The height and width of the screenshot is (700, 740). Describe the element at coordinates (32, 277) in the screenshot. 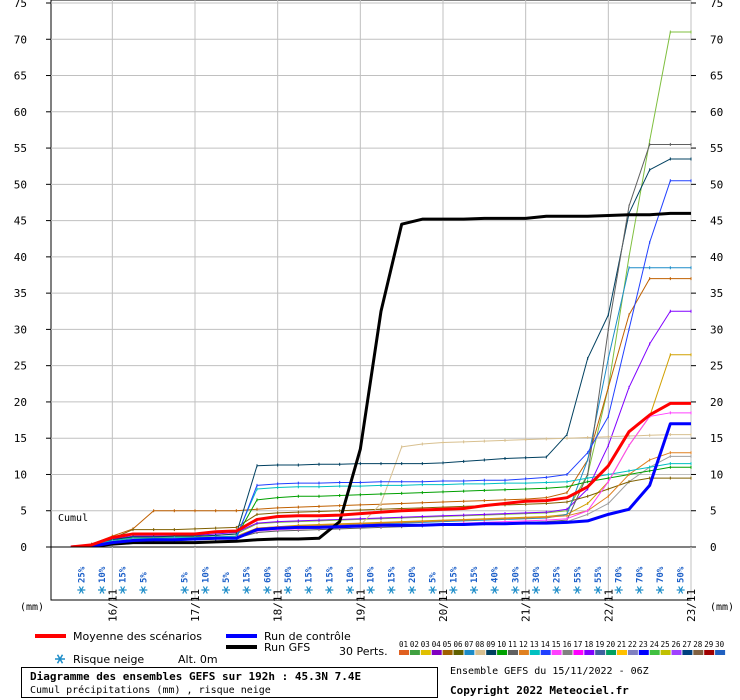

I see `y-axis-left: 0 5 10 15 20 25 30 35 40 45 50 55 60 65 70 75` at that location.